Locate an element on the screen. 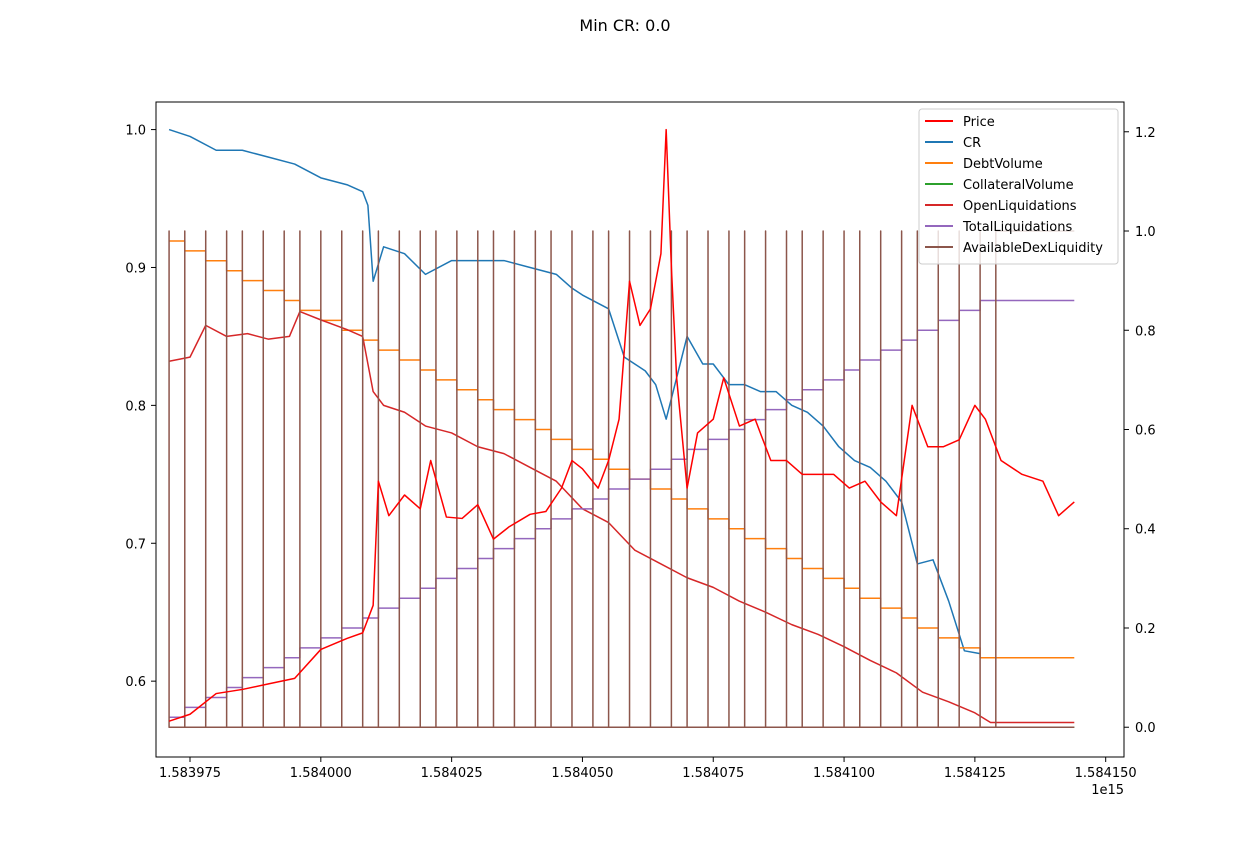  y-right-tick-label: 0.0 is located at coordinates (1145, 728).